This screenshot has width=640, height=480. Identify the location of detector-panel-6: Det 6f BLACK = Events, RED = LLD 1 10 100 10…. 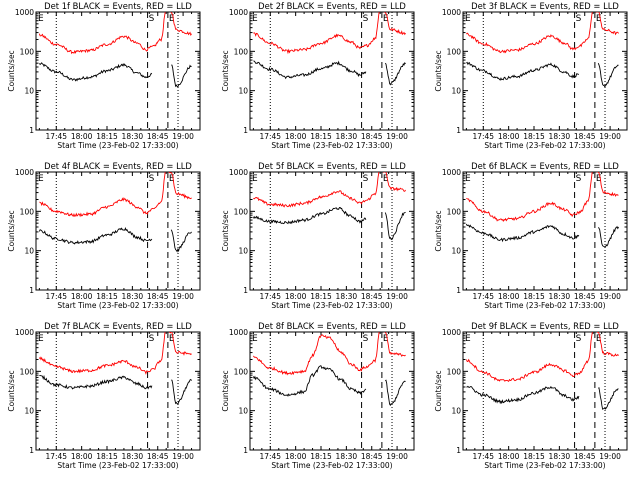
(531, 235).